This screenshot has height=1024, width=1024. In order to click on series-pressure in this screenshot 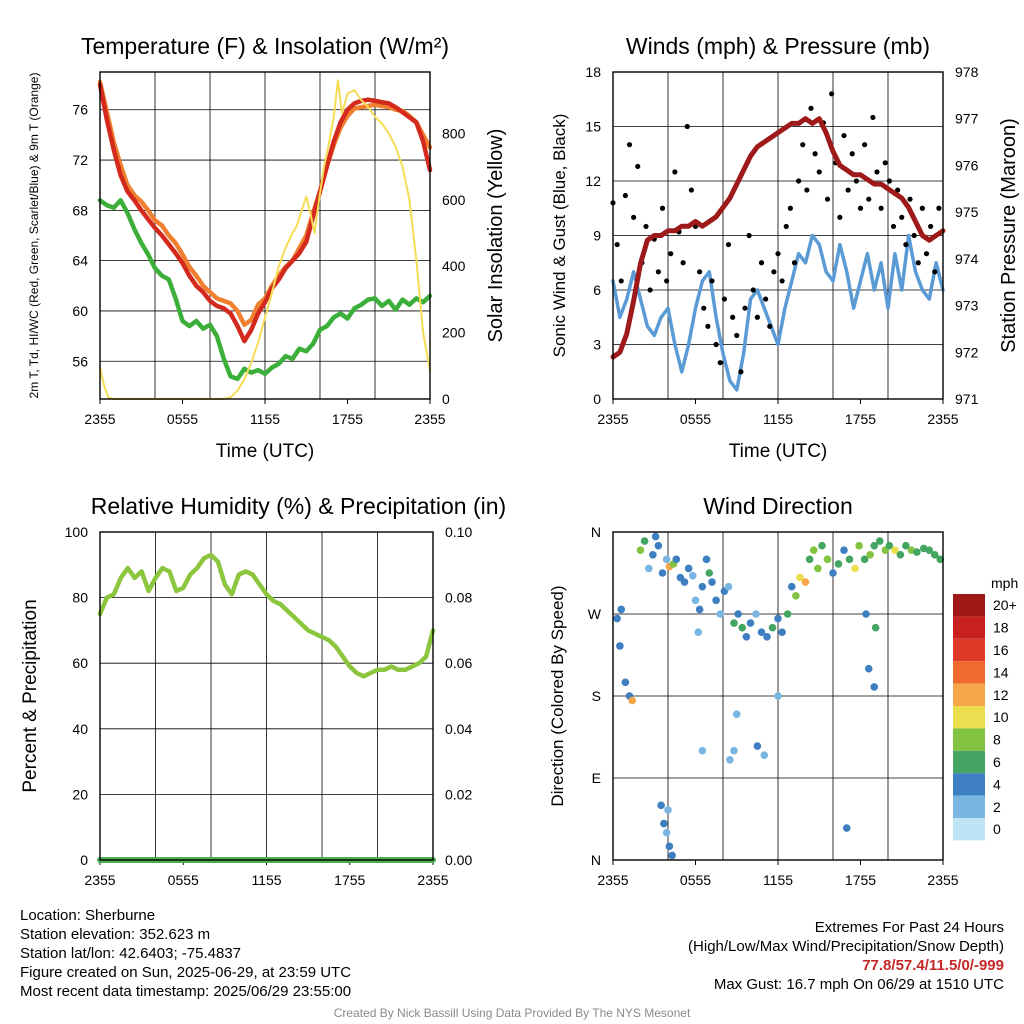, I will do `click(778, 238)`.